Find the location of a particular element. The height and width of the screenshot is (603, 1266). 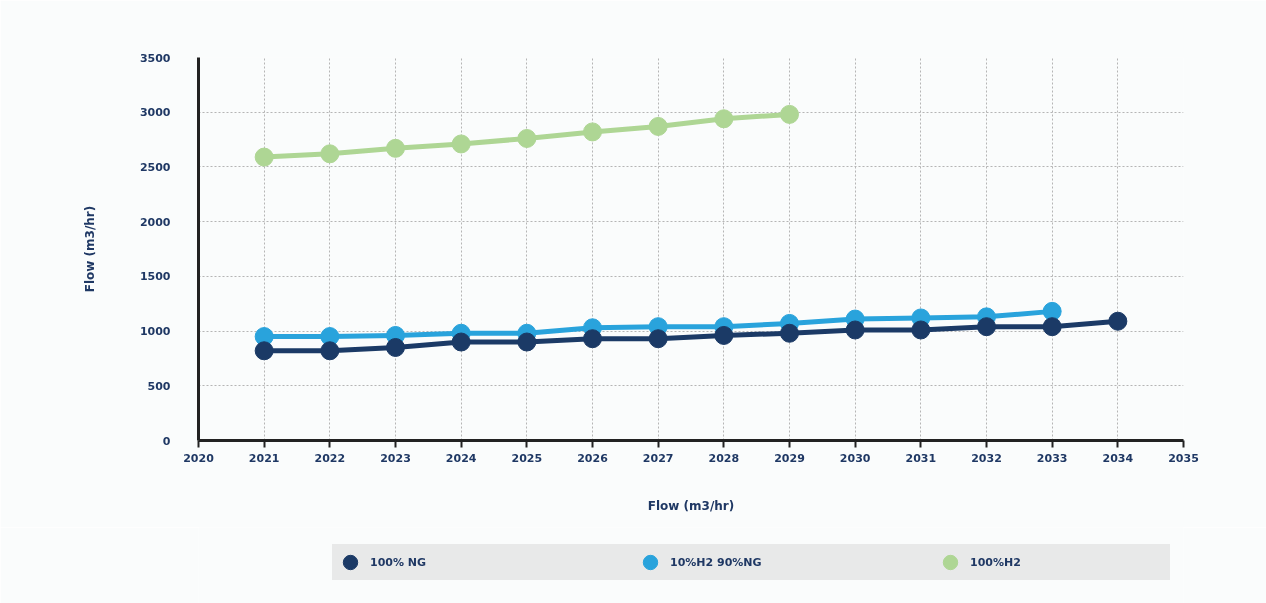

legend-label: 10%H2 90%NG is located at coordinates (716, 562).